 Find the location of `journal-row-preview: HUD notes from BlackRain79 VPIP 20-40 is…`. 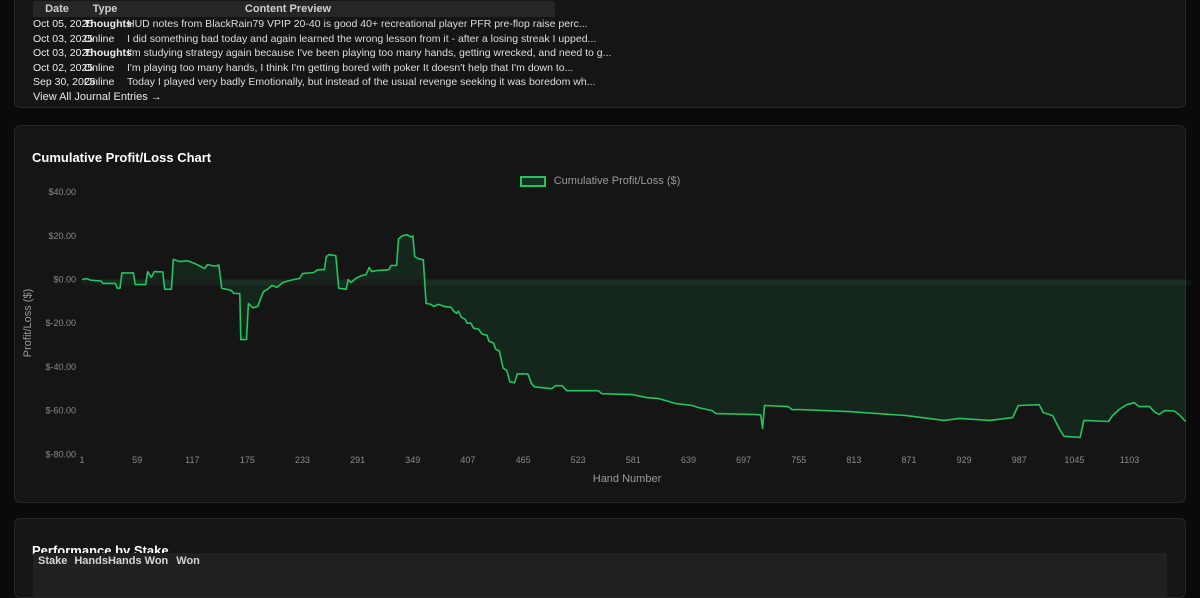

journal-row-preview: HUD notes from BlackRain79 VPIP 20-40 is… is located at coordinates (357, 24).